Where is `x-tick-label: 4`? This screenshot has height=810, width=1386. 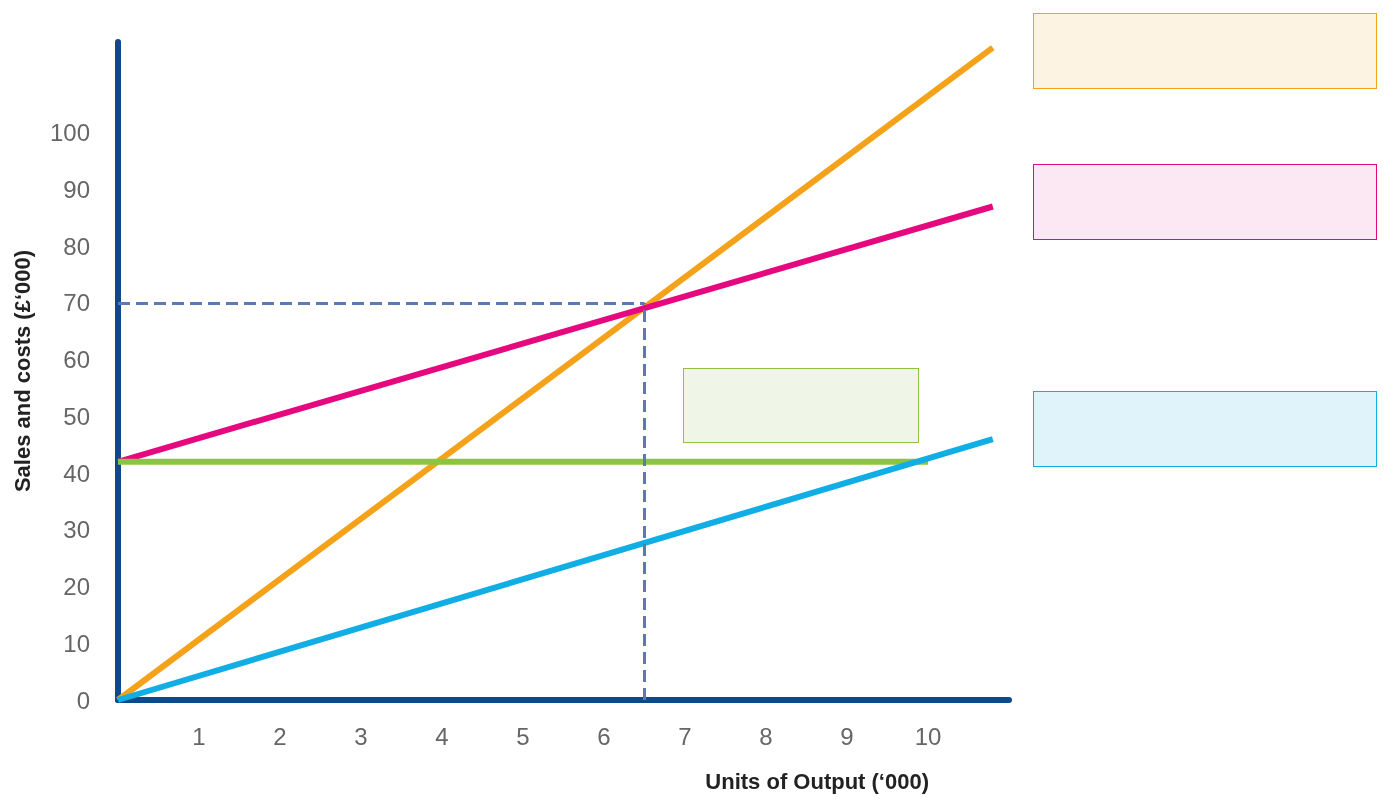 x-tick-label: 4 is located at coordinates (442, 736).